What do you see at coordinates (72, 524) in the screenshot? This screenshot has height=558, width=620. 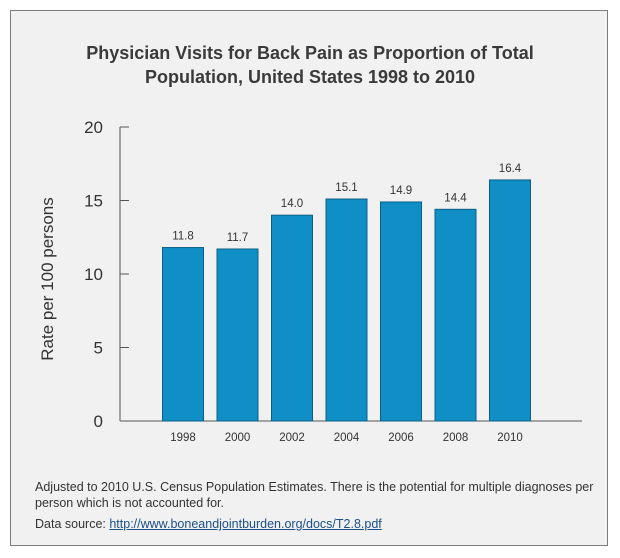 I see `data-source-label: Data source:` at bounding box center [72, 524].